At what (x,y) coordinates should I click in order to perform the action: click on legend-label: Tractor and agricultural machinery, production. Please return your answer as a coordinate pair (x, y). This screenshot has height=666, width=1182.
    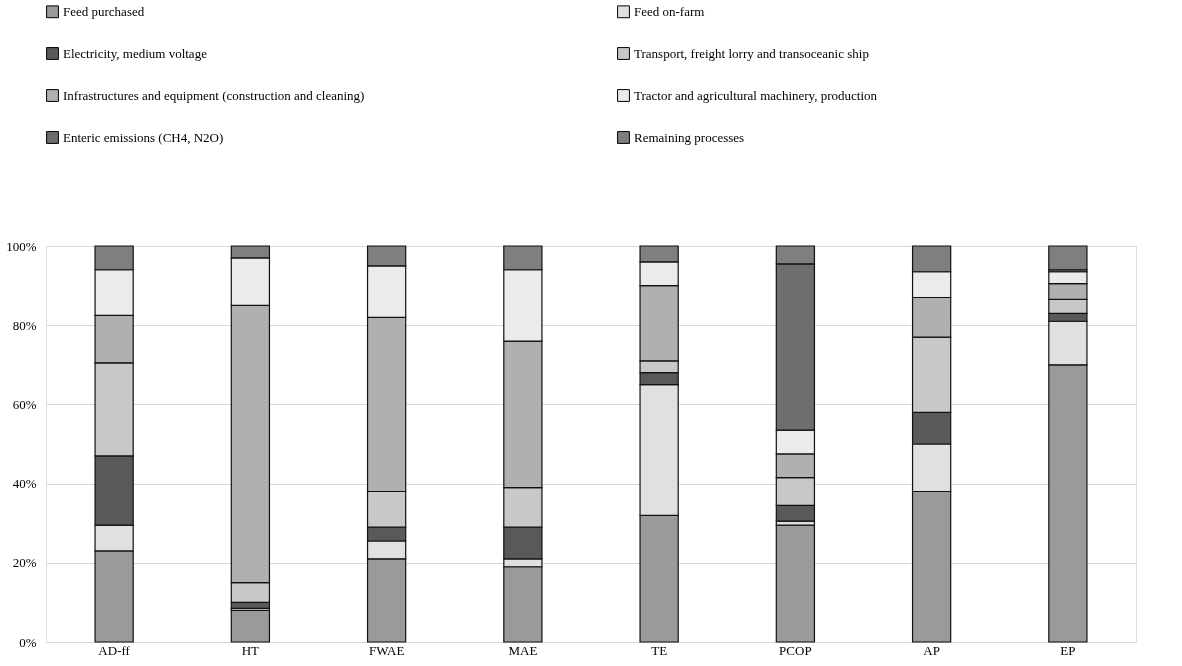
    Looking at the image, I should click on (756, 95).